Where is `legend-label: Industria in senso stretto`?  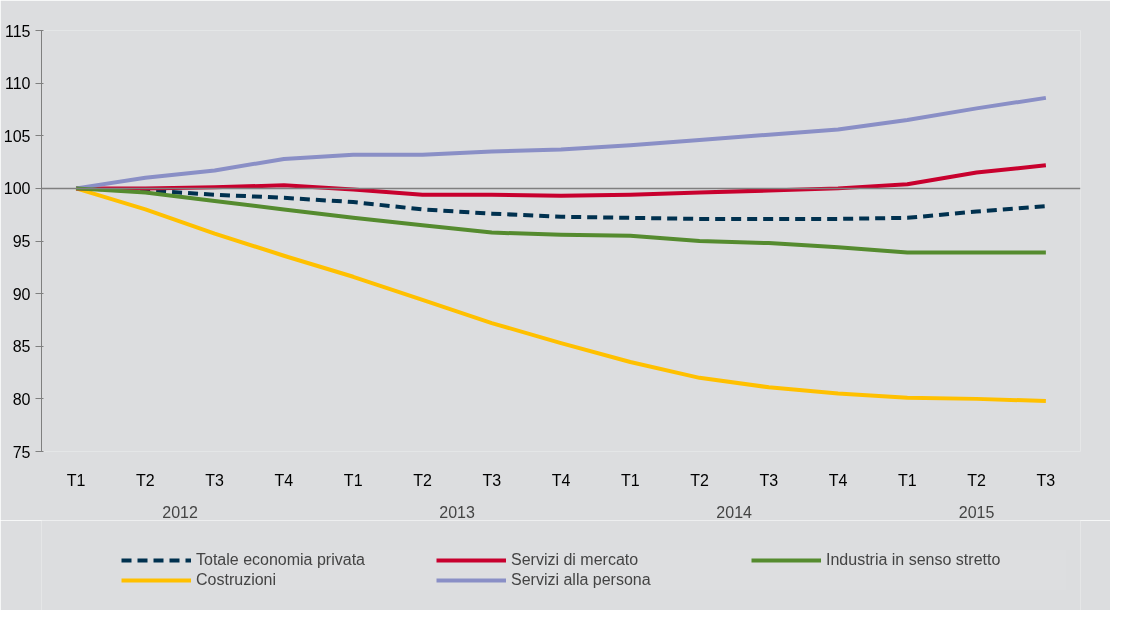 legend-label: Industria in senso stretto is located at coordinates (914, 560).